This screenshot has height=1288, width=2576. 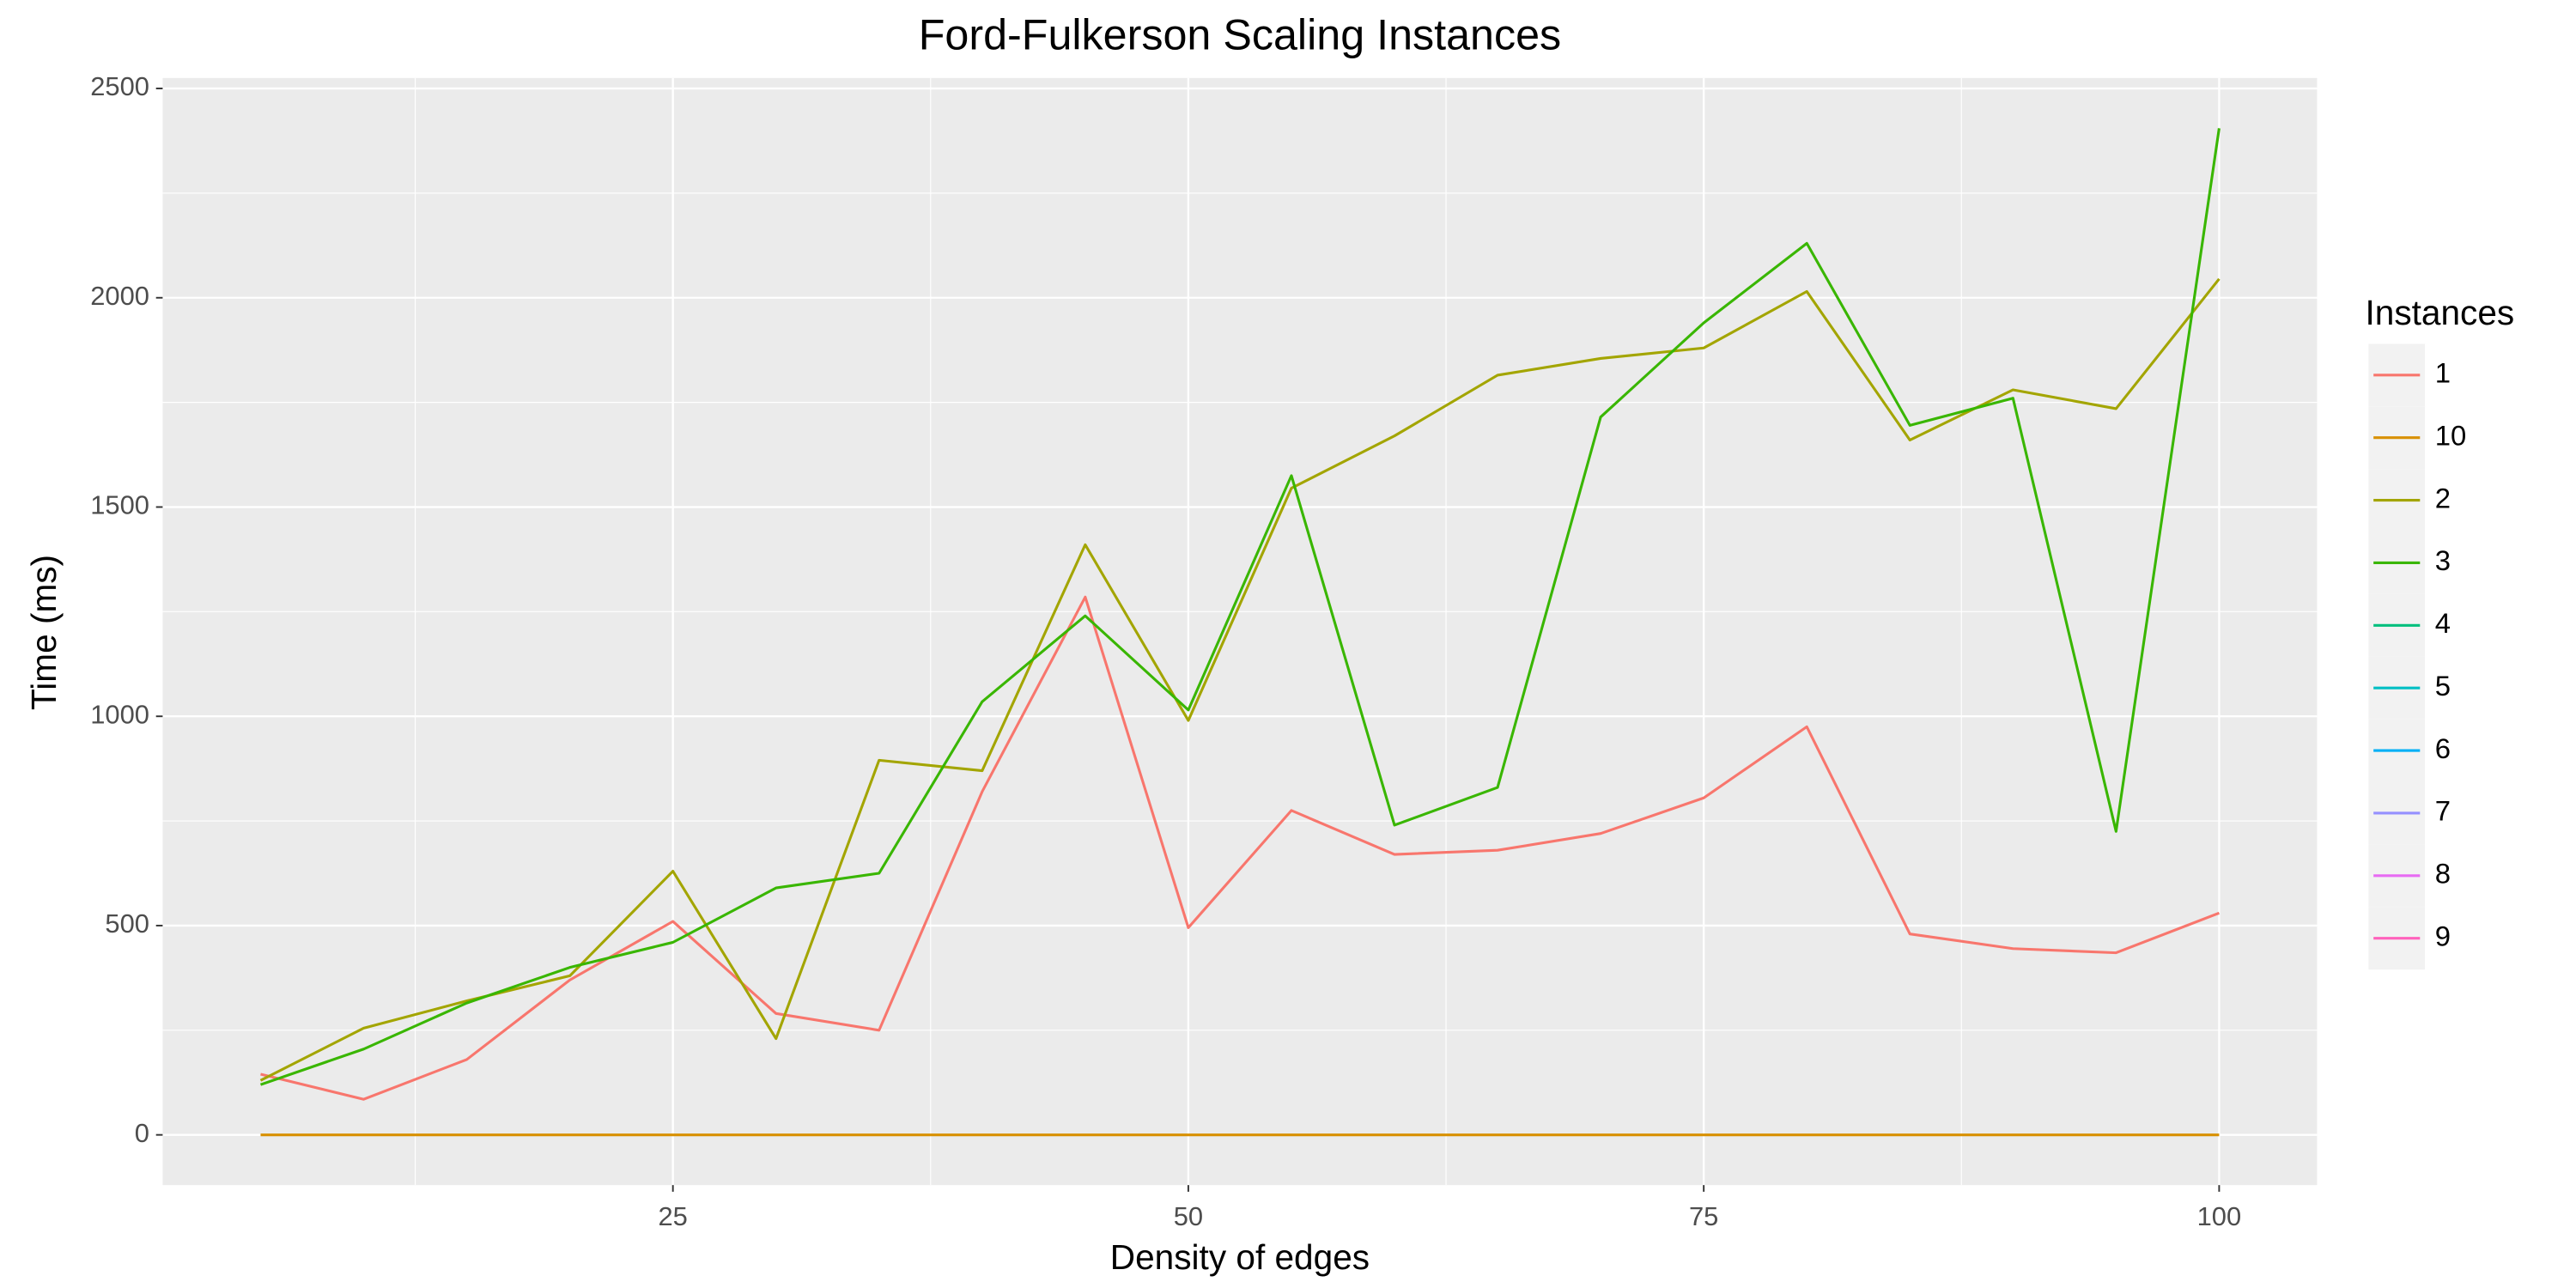 What do you see at coordinates (1240, 35) in the screenshot?
I see `chart-title: Ford-Fulkerson Scaling Instances` at bounding box center [1240, 35].